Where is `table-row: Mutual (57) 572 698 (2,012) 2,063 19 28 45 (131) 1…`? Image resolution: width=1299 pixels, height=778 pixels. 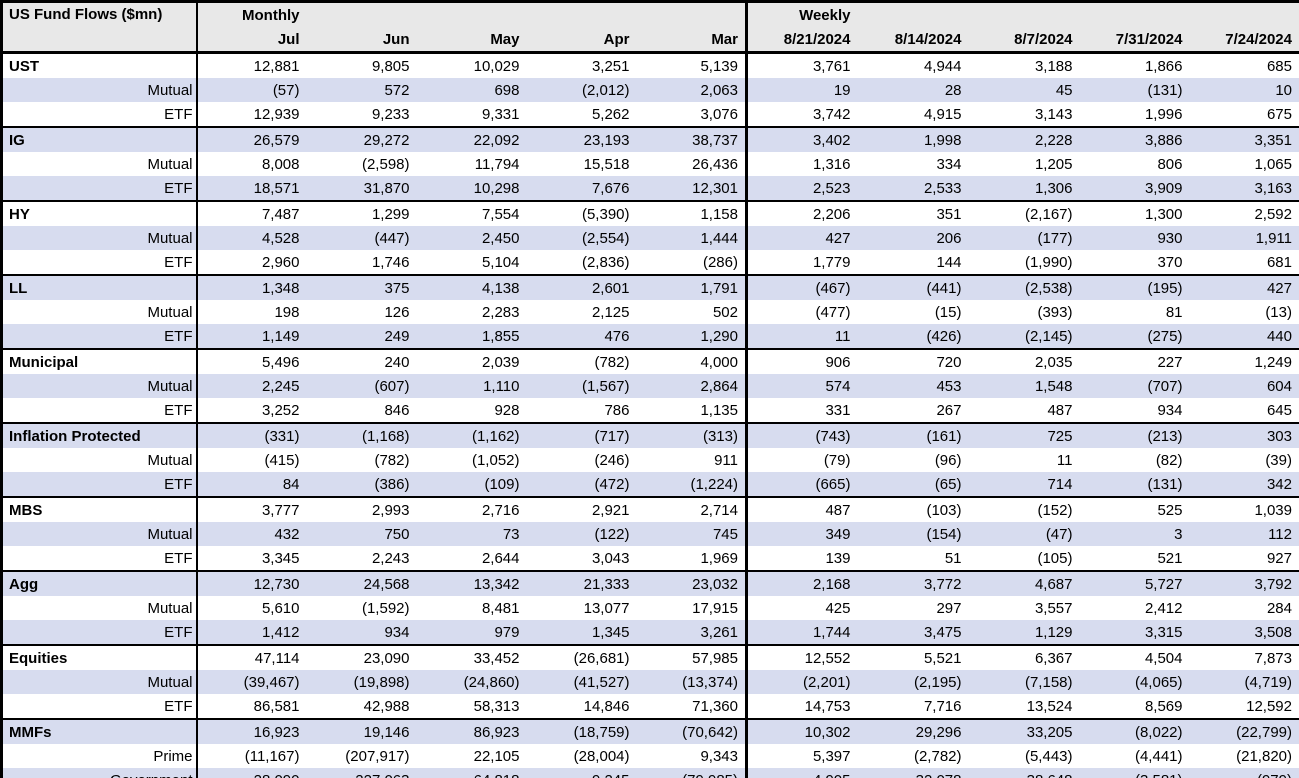 table-row: Mutual (57) 572 698 (2,012) 2,063 19 28 45 (131) 1… is located at coordinates (650, 90).